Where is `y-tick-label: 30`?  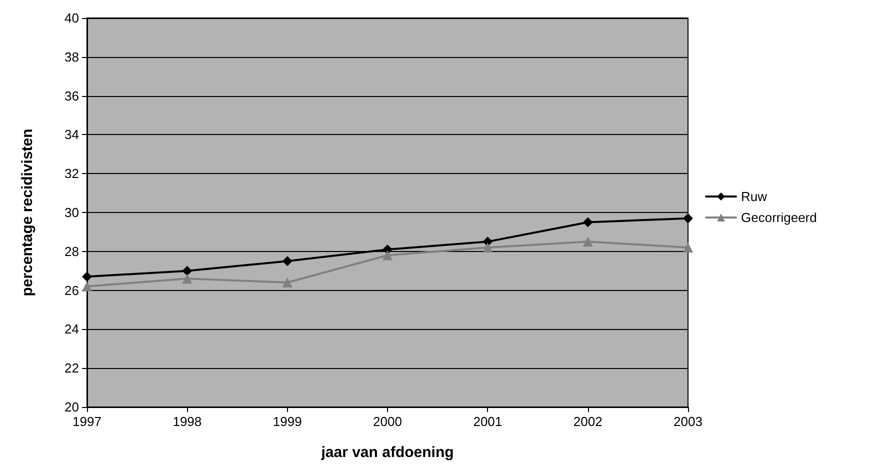
y-tick-label: 30 is located at coordinates (71, 212).